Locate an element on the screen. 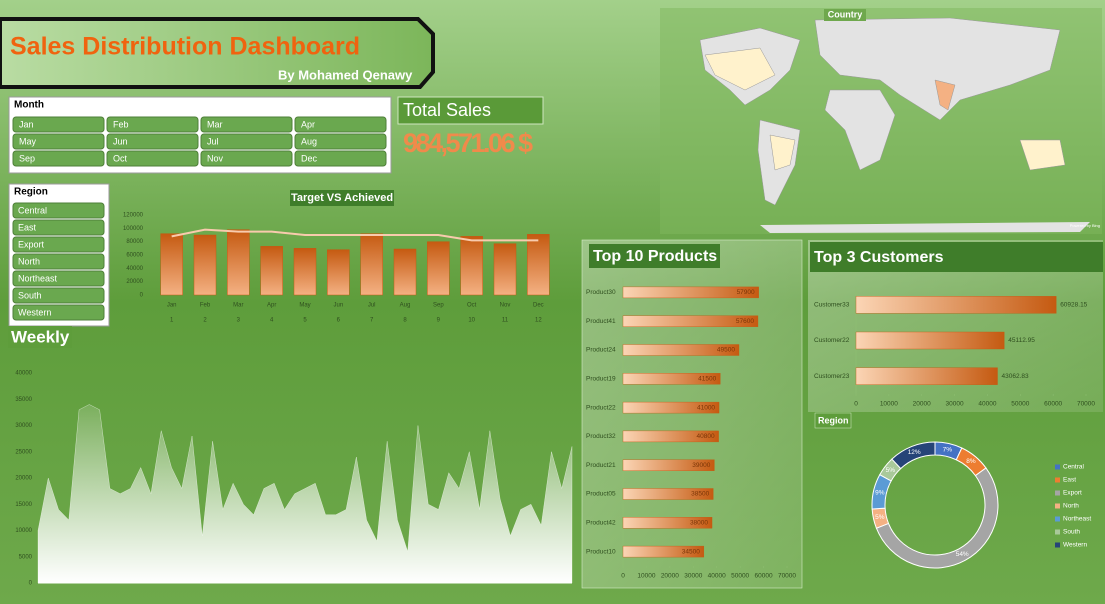 This screenshot has width=1105, height=604. slice-label: 8% is located at coordinates (971, 461).